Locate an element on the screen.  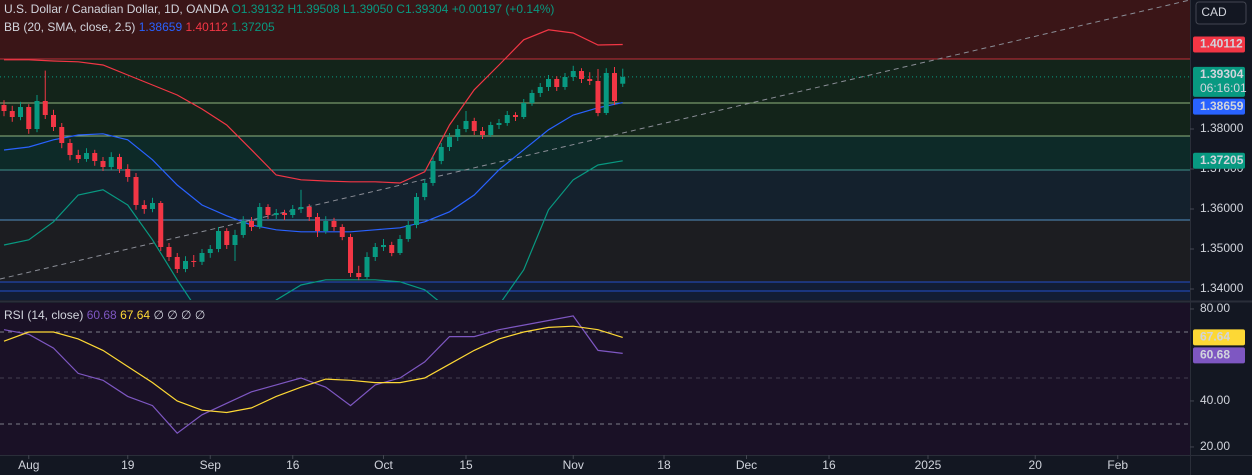
rsi-line is located at coordinates (313, 369).